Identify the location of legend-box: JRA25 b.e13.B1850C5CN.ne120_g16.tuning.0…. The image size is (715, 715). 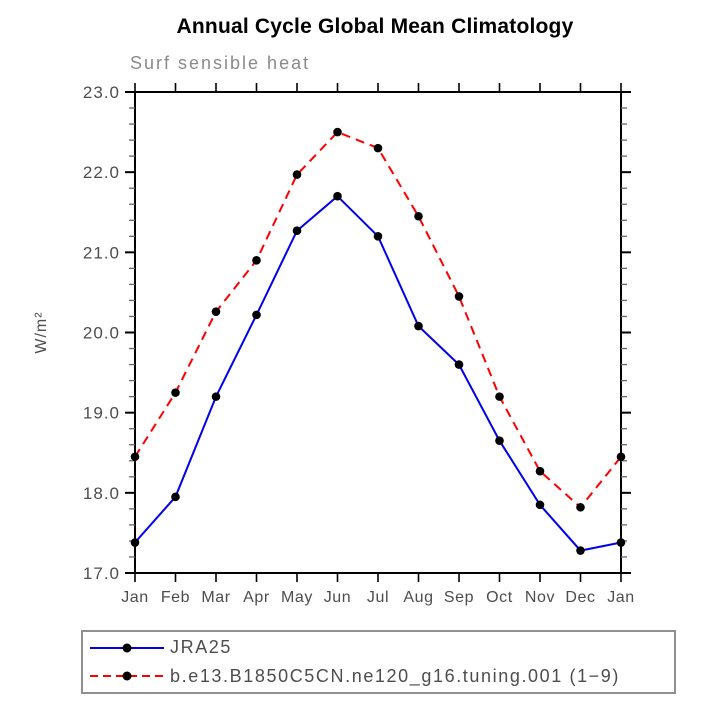
(378, 662).